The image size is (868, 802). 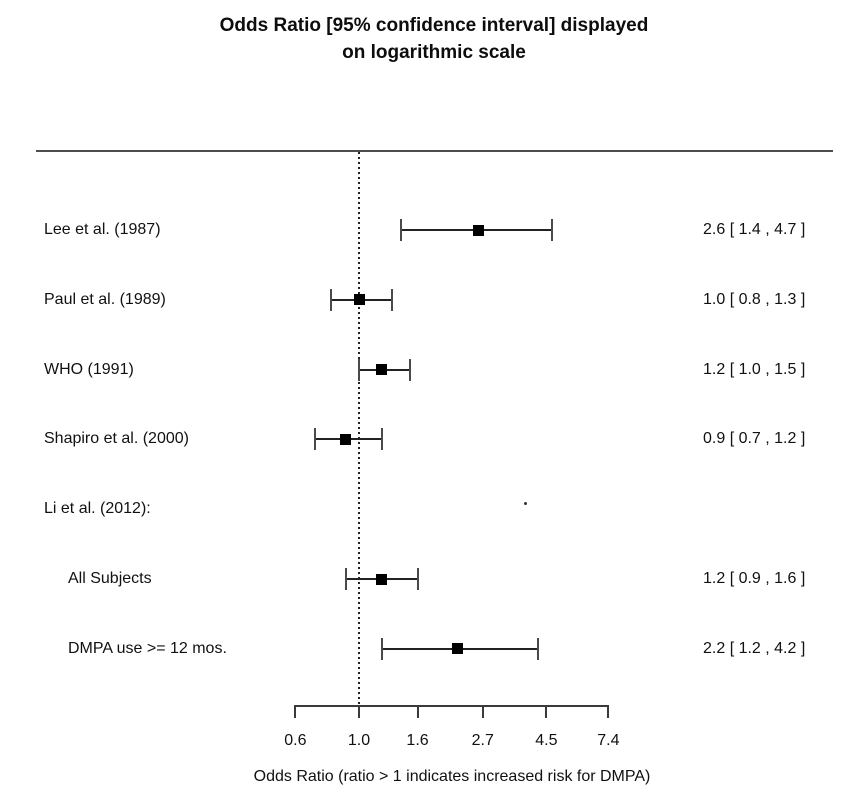 What do you see at coordinates (89, 369) in the screenshot?
I see `study-label: WHO (1991)` at bounding box center [89, 369].